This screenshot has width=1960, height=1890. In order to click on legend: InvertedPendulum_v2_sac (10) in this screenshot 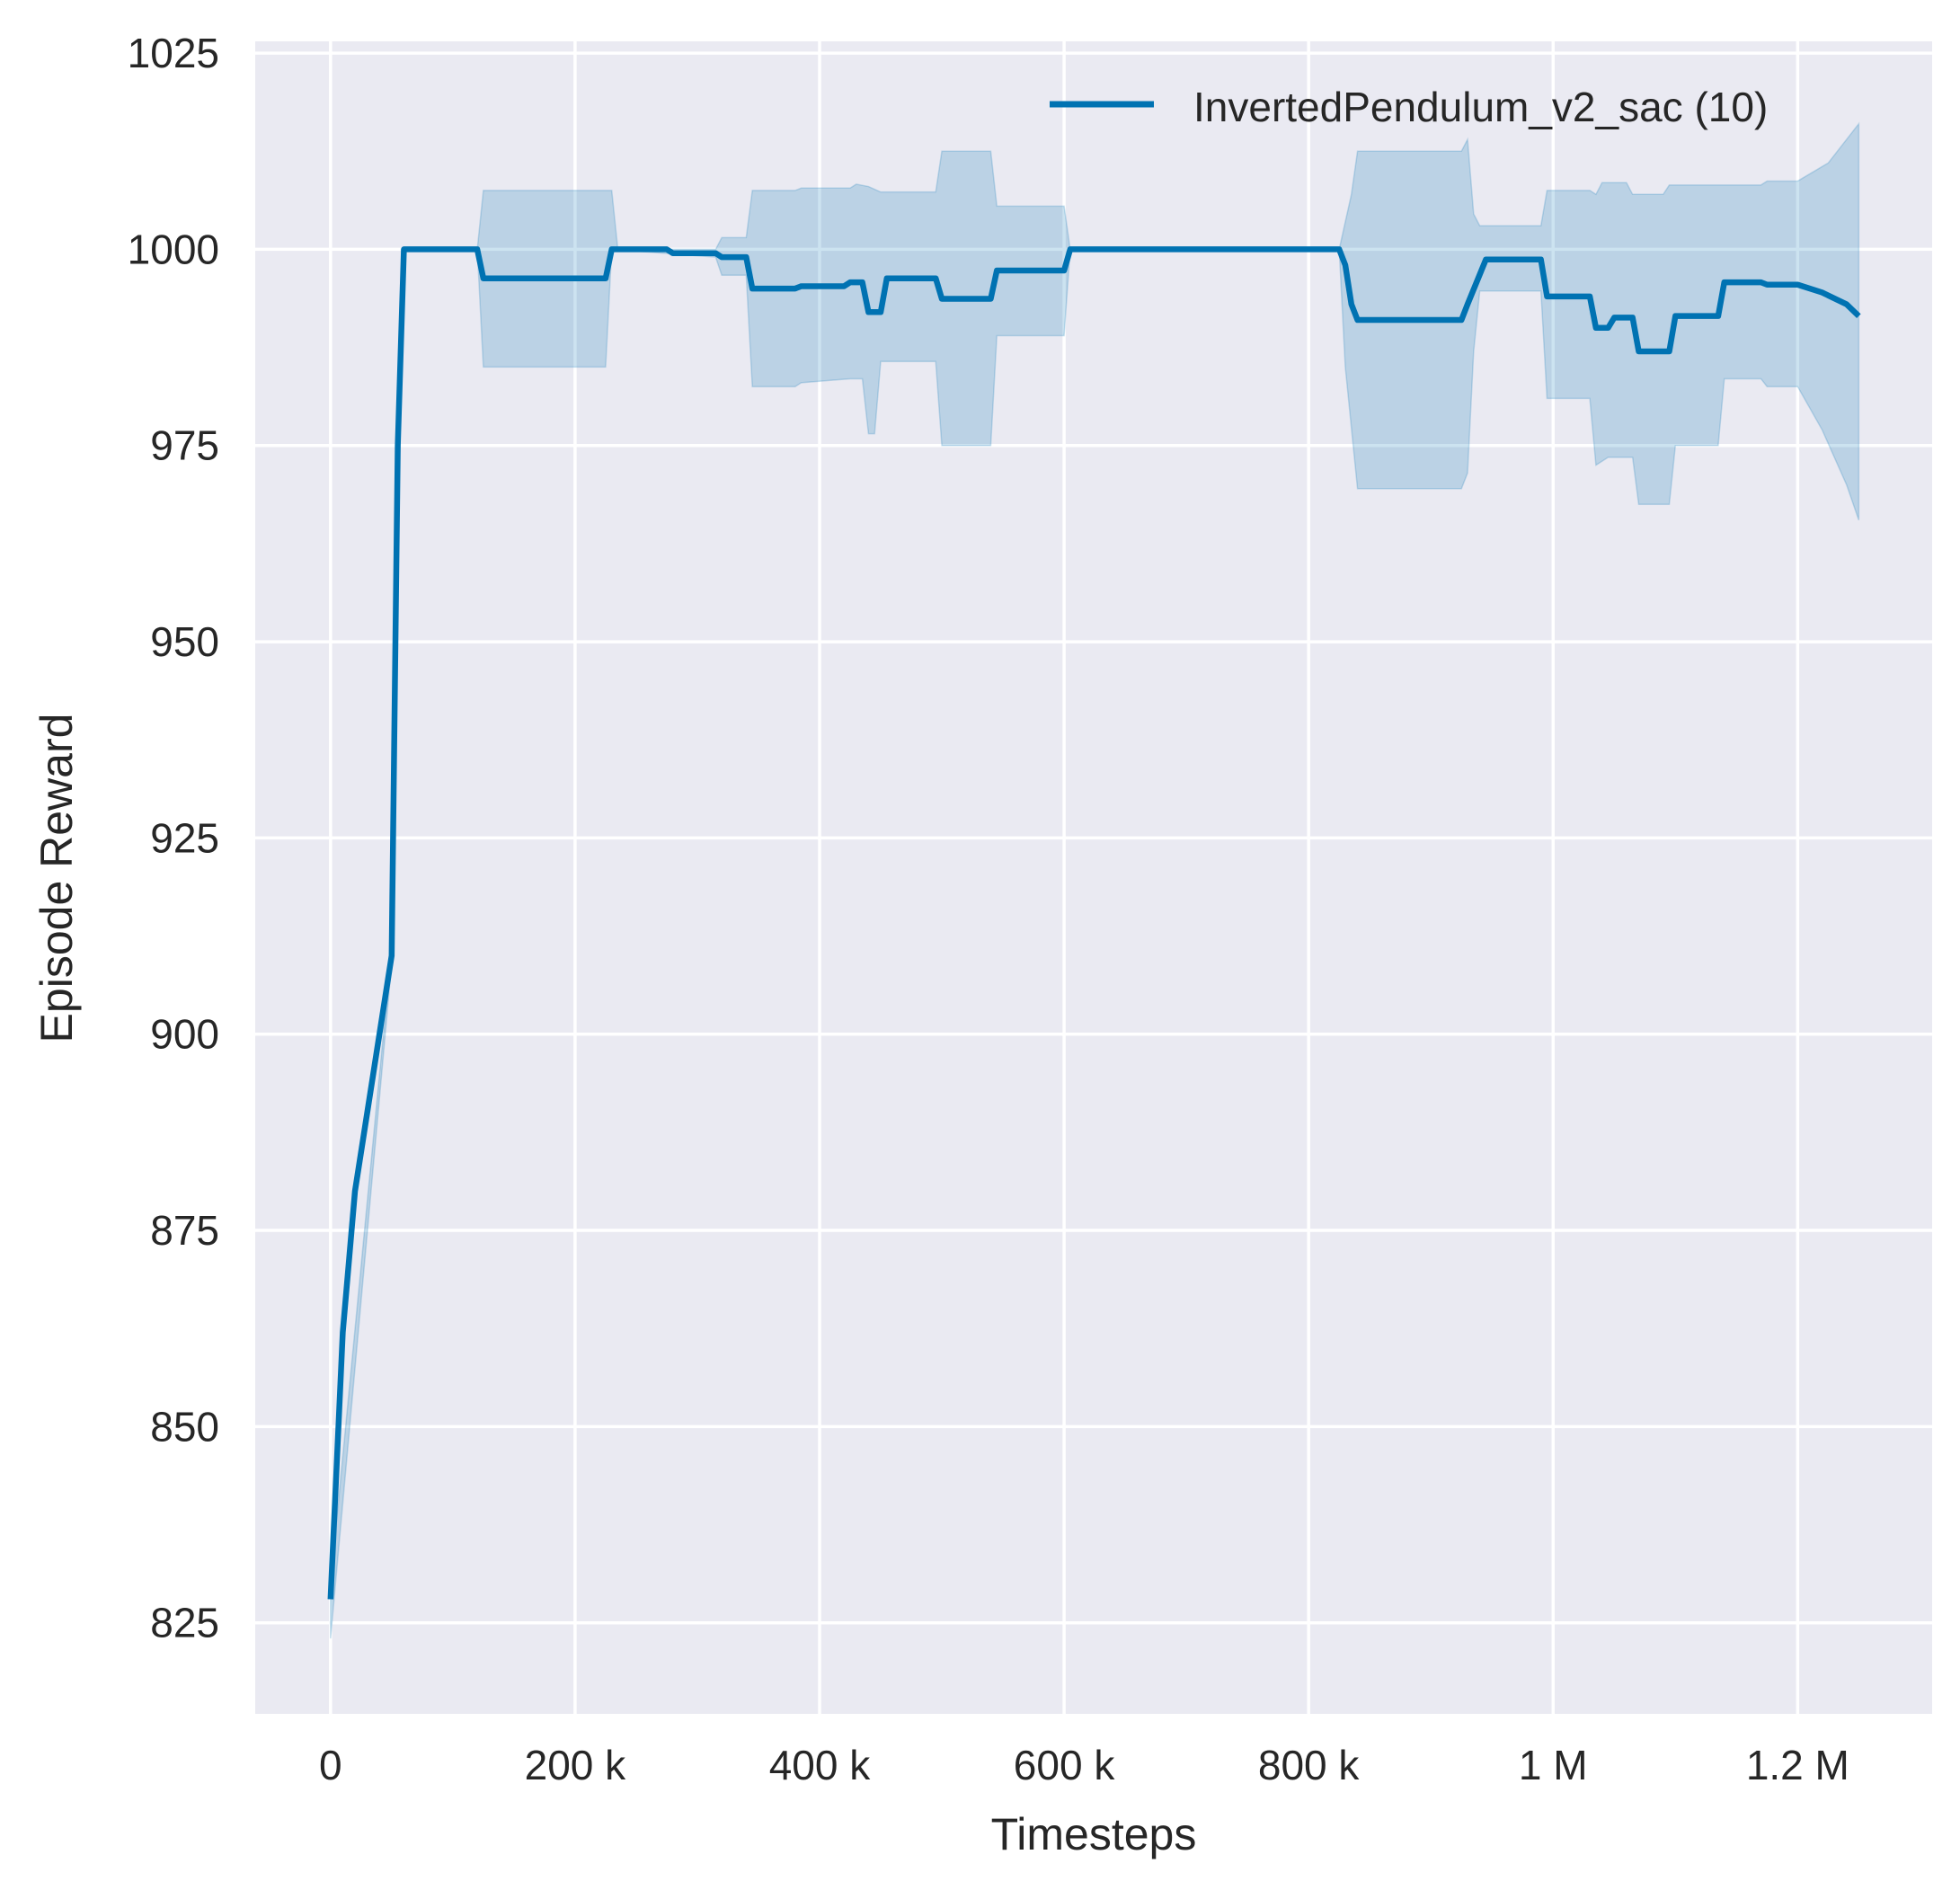, I will do `click(1409, 107)`.